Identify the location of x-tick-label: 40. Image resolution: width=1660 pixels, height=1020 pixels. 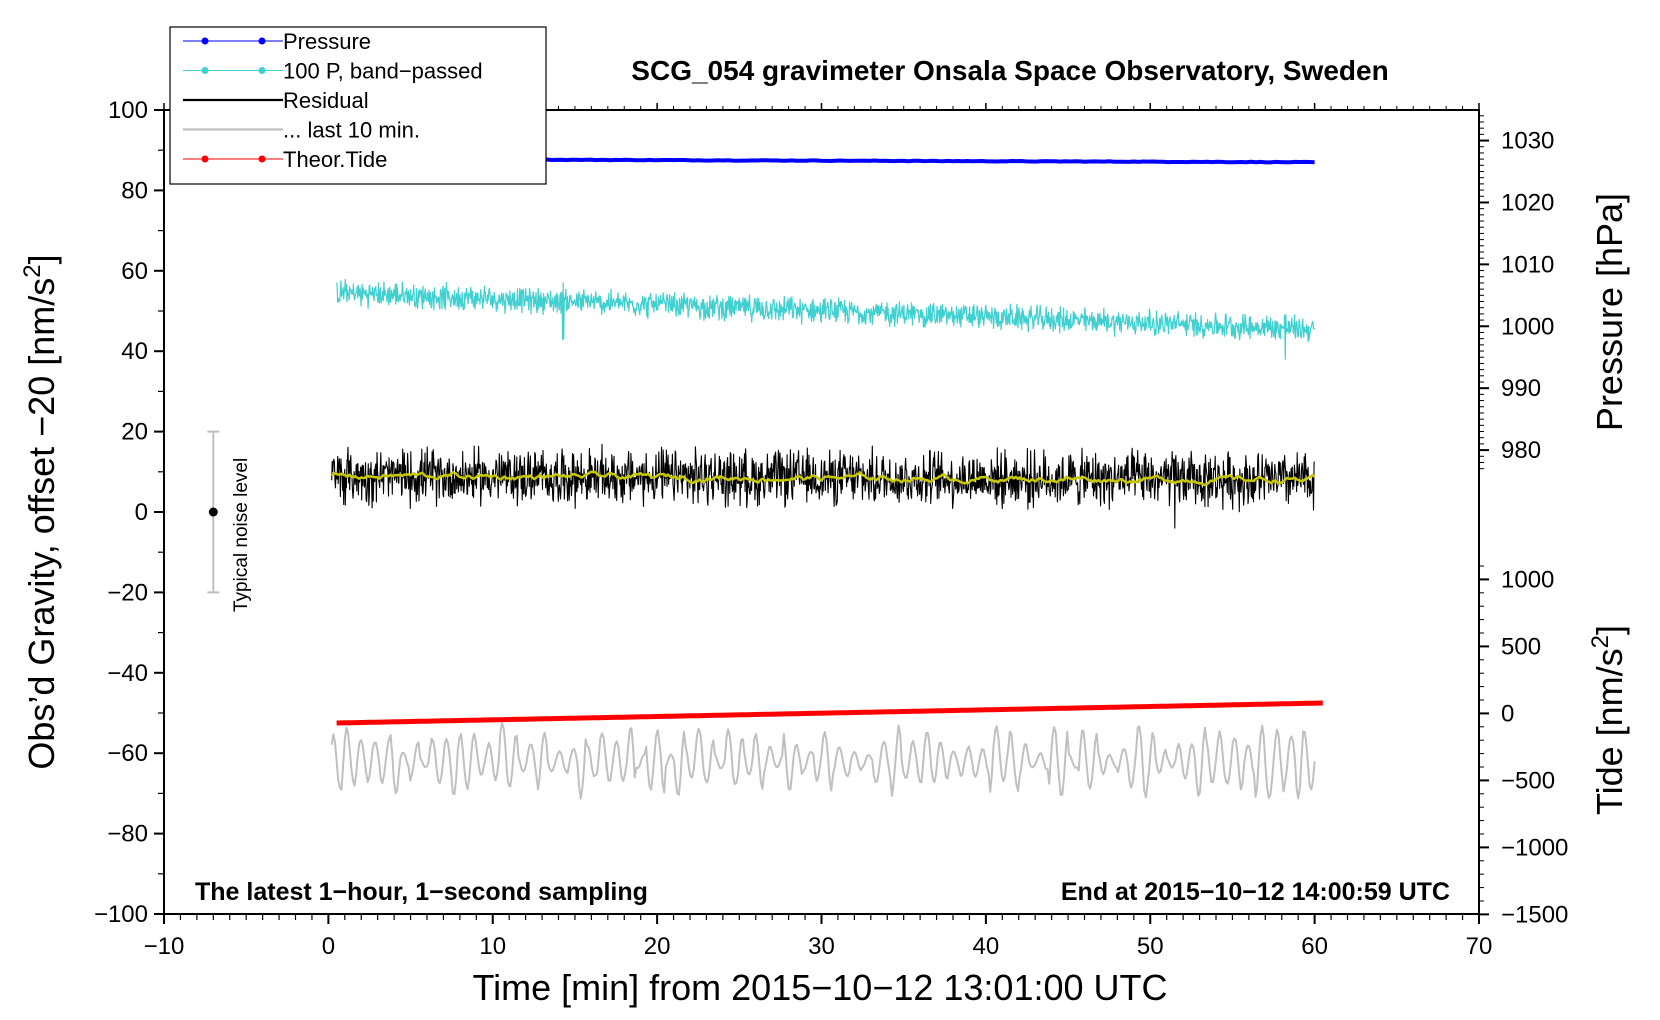
(986, 946).